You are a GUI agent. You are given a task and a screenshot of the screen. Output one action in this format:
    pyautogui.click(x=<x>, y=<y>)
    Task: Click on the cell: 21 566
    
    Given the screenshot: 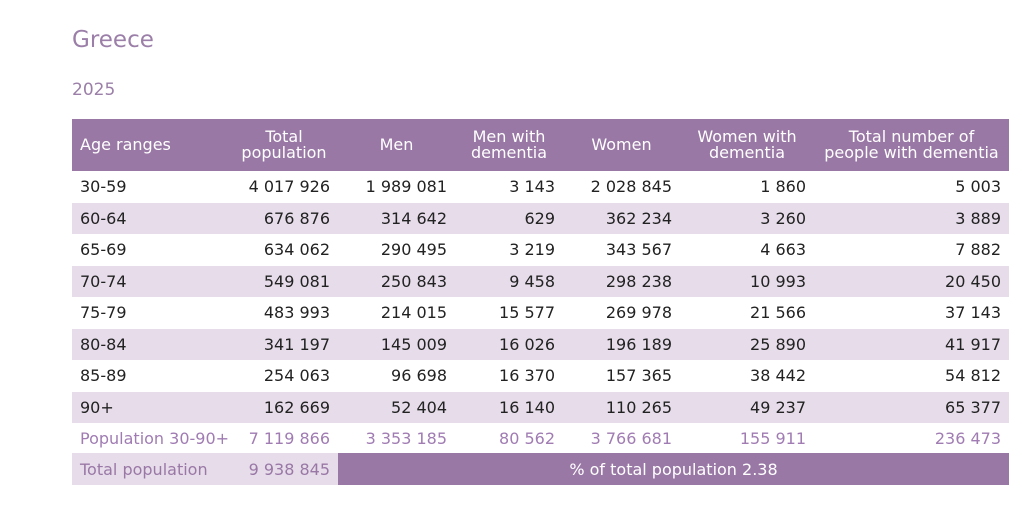 What is the action you would take?
    pyautogui.click(x=747, y=313)
    